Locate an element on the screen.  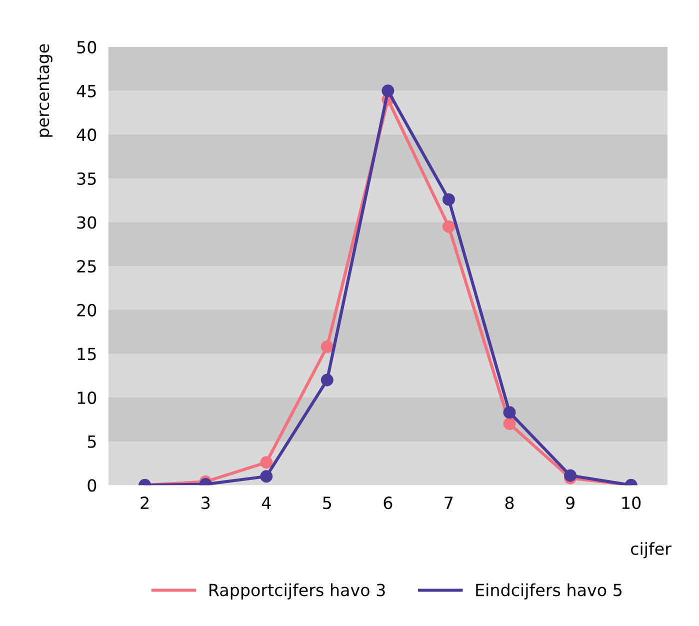
y-tick-label: 15 is located at coordinates (87, 354).